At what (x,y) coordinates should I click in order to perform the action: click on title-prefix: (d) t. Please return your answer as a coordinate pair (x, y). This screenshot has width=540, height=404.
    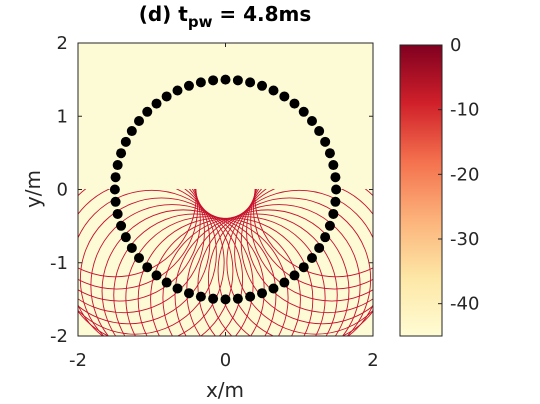
    Looking at the image, I should click on (164, 14).